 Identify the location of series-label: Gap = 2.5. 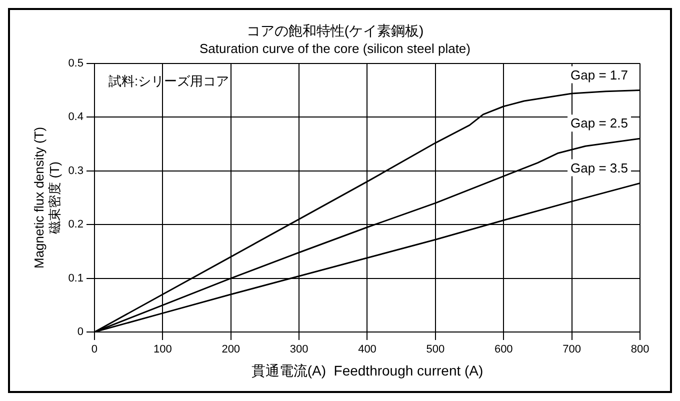
(599, 123).